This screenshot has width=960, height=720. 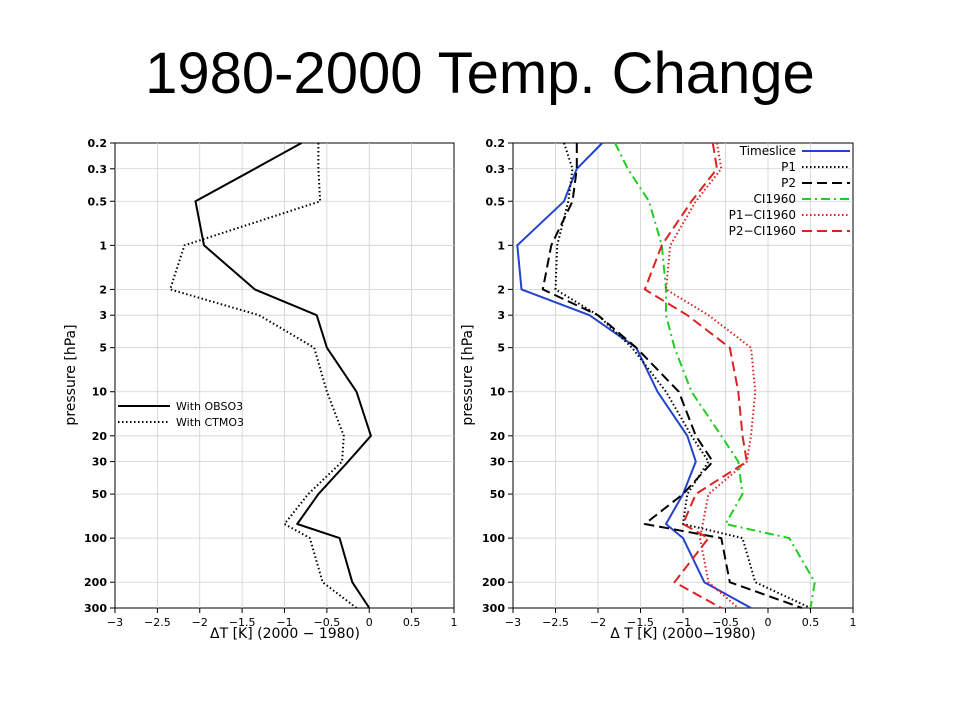 I want to click on series-lines, so click(x=270, y=375).